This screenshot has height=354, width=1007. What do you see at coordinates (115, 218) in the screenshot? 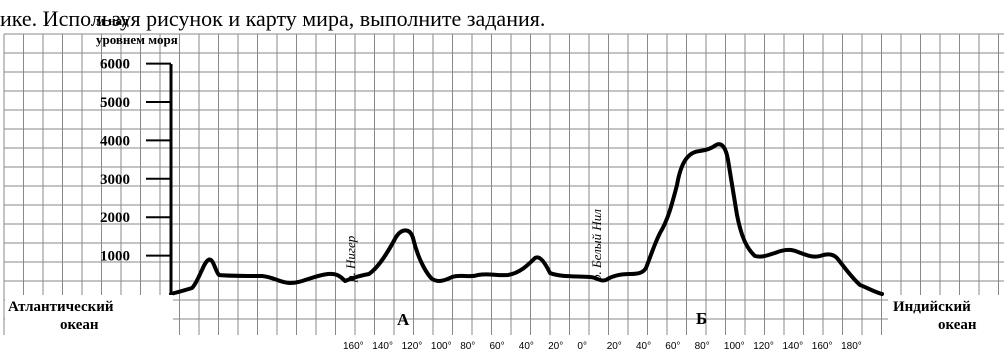
I see `y-tick-label: 2000` at bounding box center [115, 218].